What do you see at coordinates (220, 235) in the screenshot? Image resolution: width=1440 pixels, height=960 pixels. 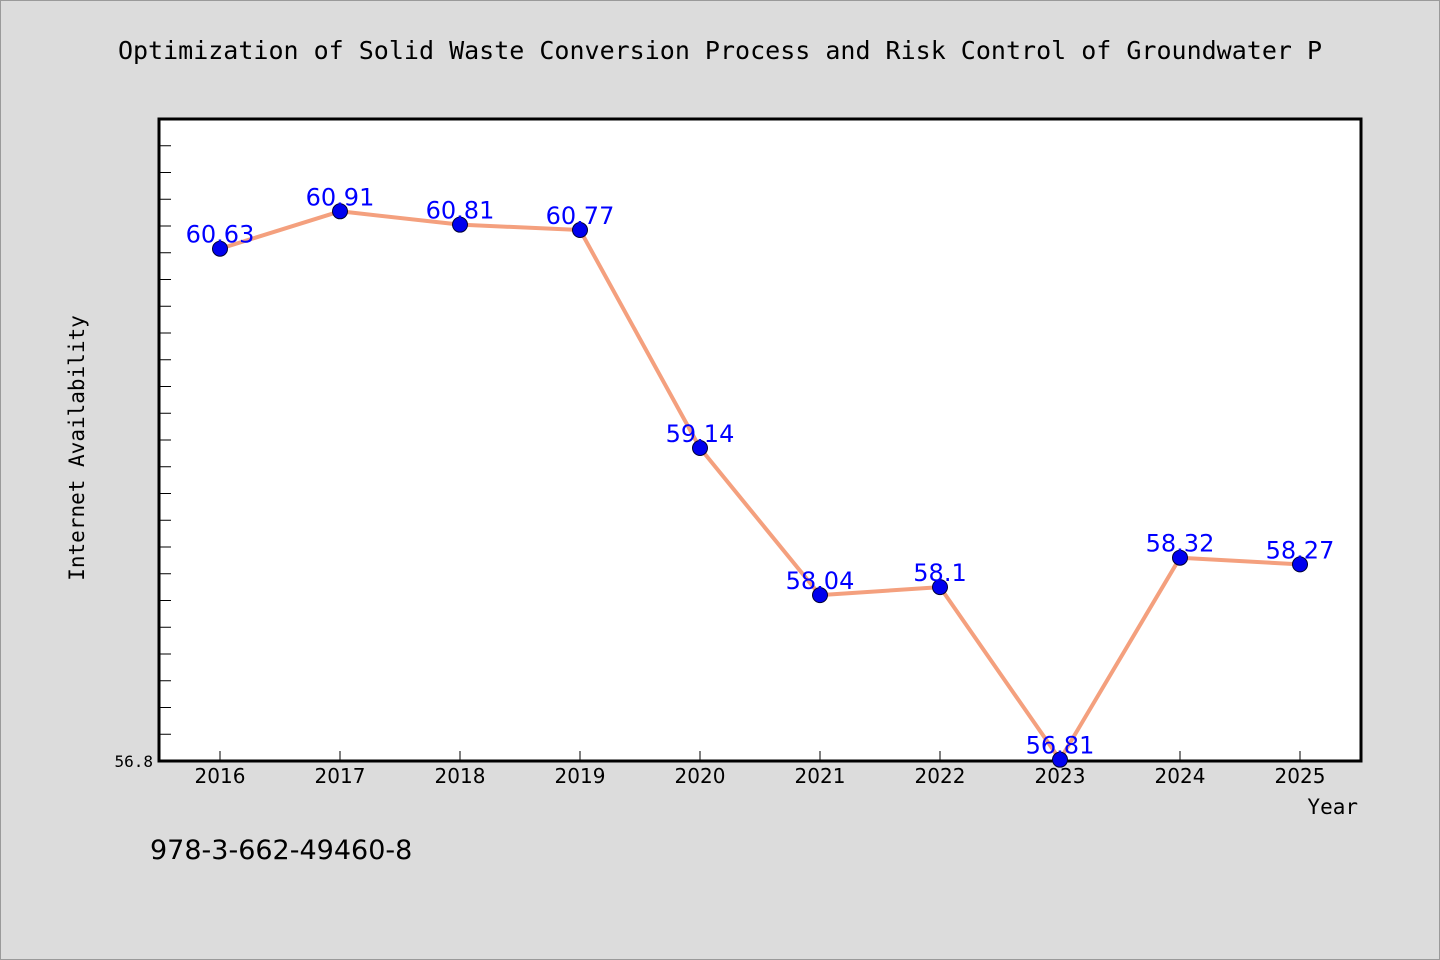 I see `data-label: 60.63` at bounding box center [220, 235].